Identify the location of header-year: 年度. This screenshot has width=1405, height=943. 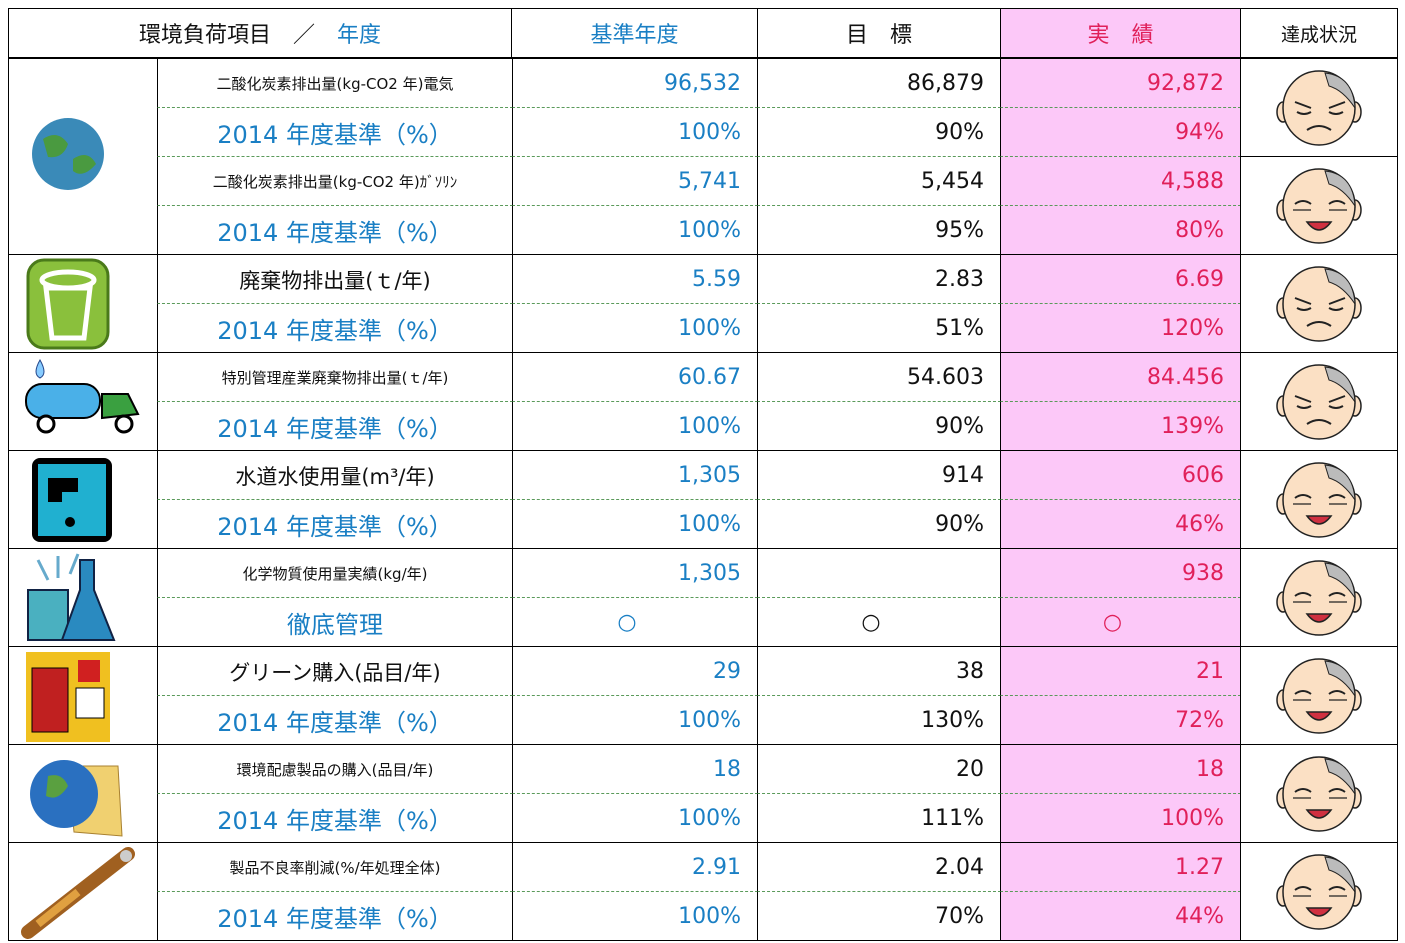
(359, 35).